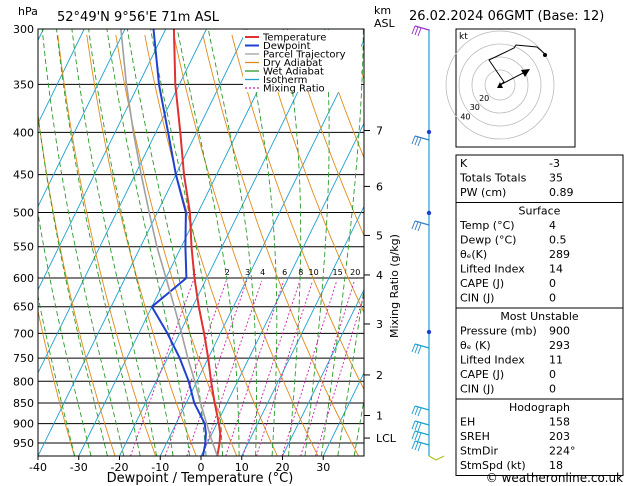  What do you see at coordinates (300, 272) in the screenshot?
I see `mixing-ratio-label: 8` at bounding box center [300, 272].